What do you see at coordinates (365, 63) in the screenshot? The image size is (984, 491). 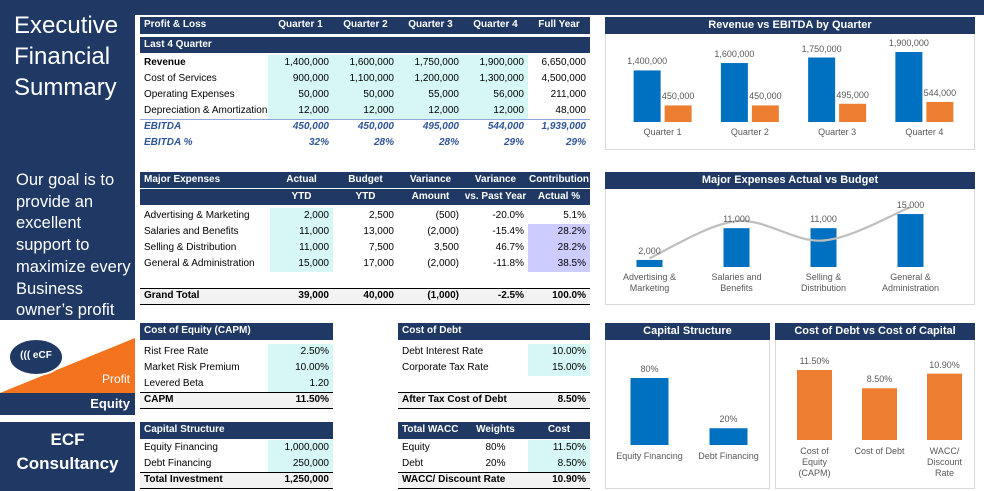 I see `table-cell: 1,600,000` at bounding box center [365, 63].